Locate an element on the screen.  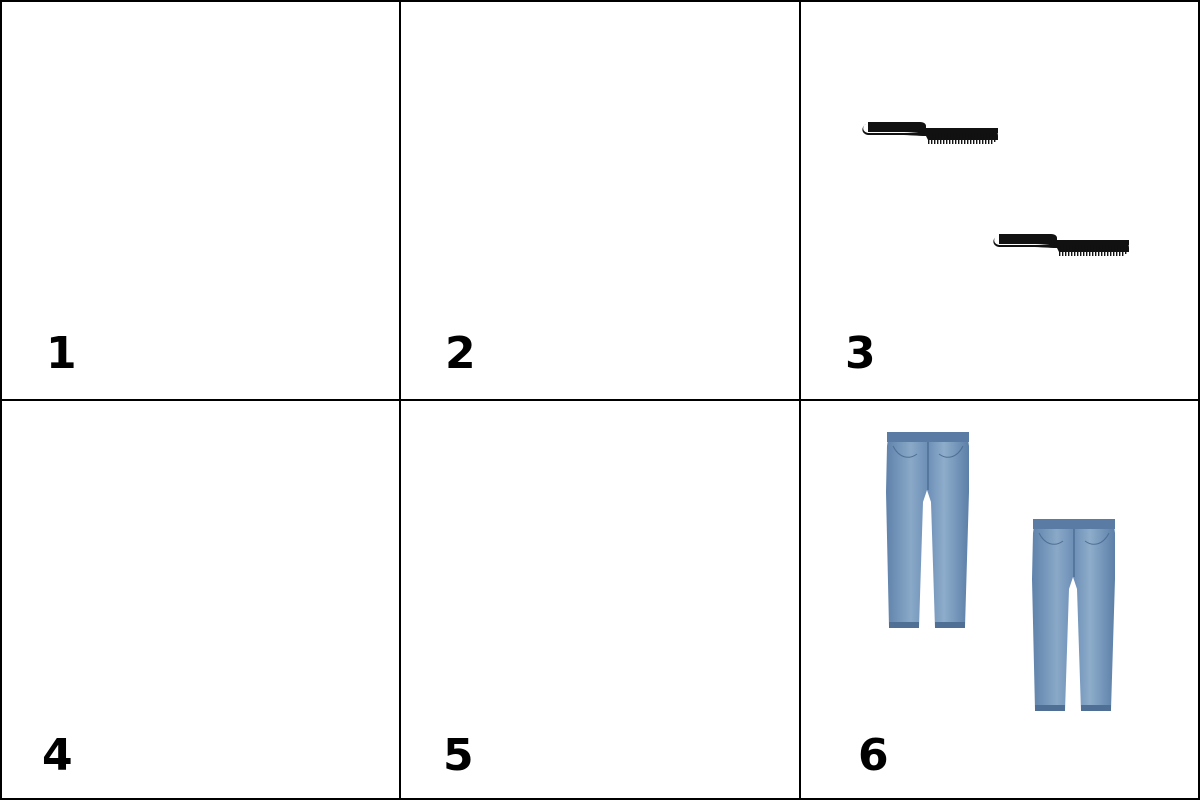
cell-number: 1 is located at coordinates (61, 353).